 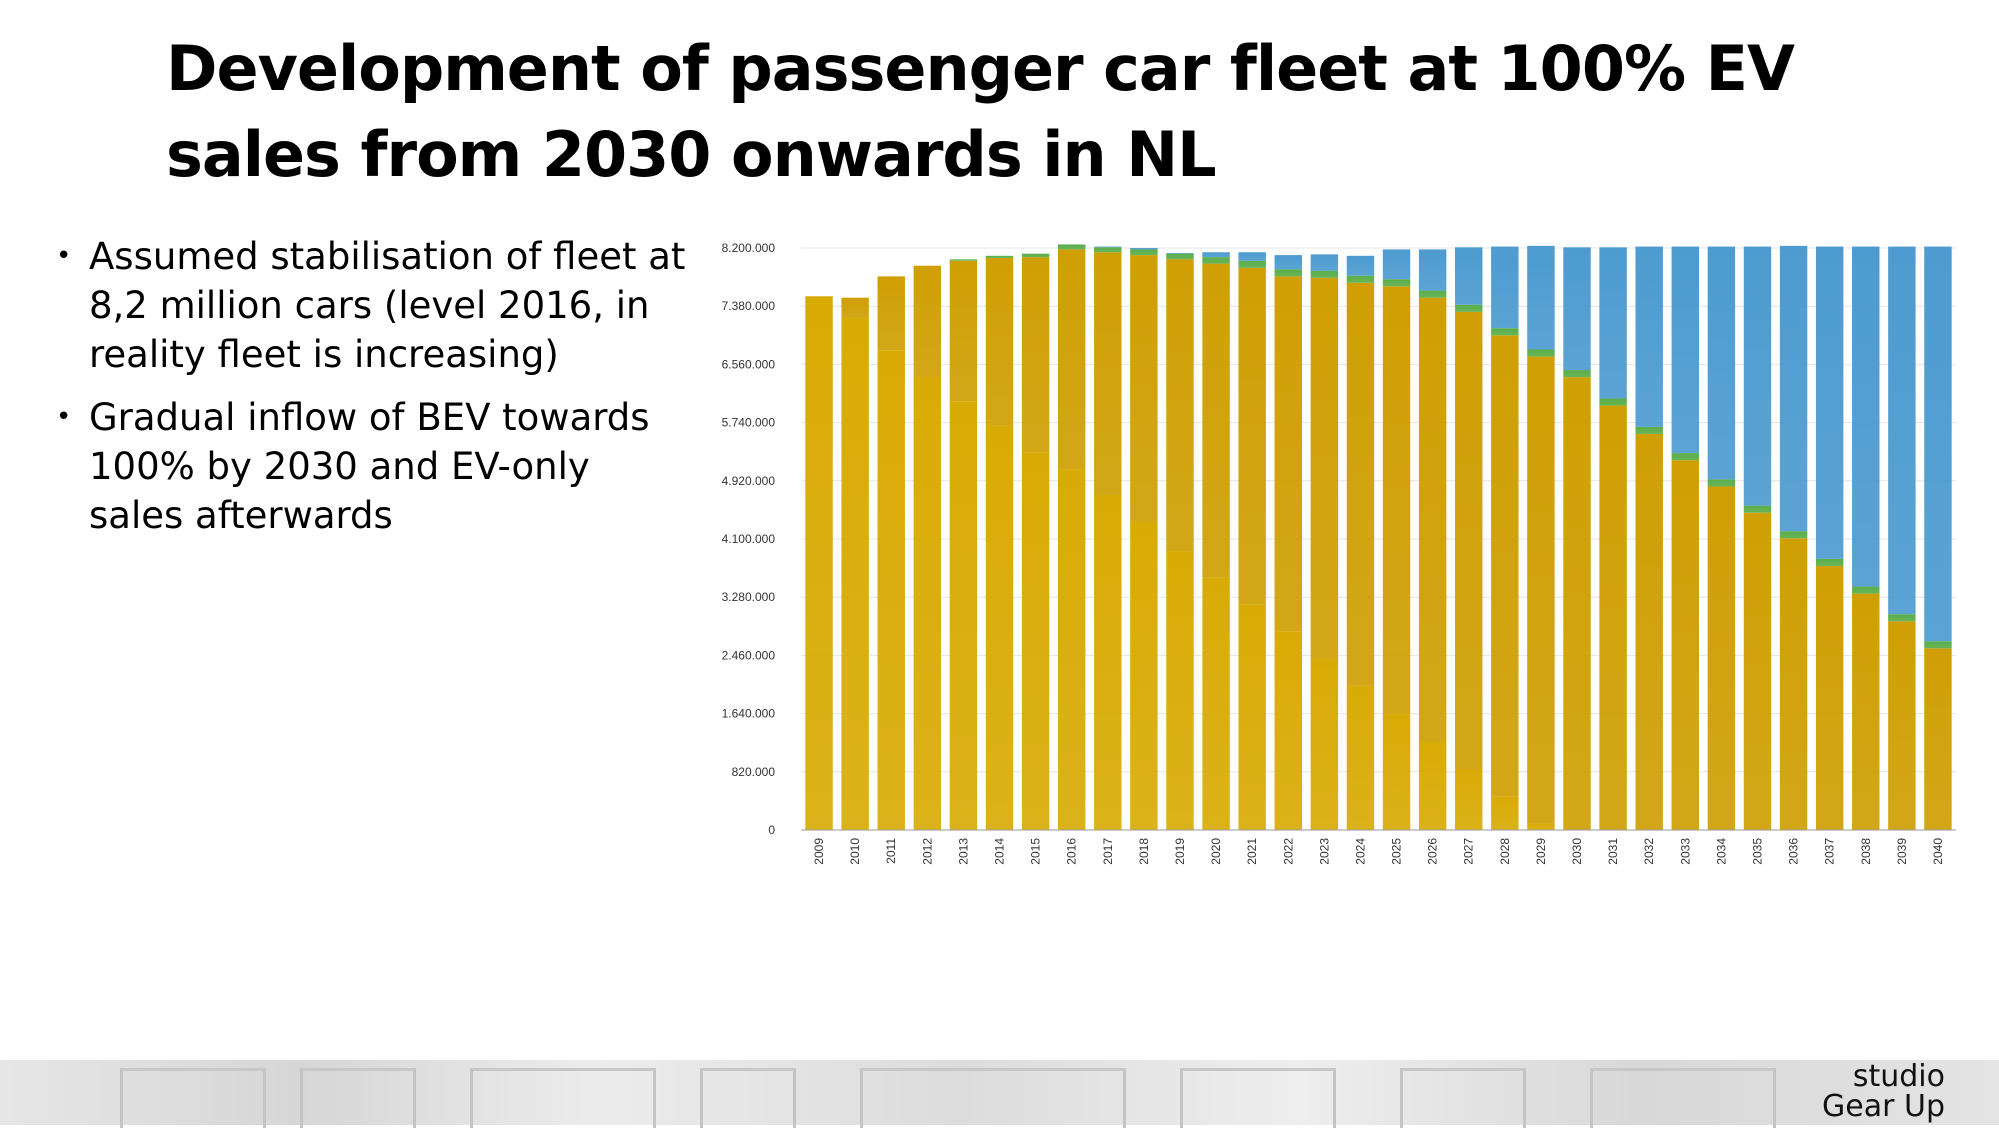 What do you see at coordinates (771, 830) in the screenshot?
I see `y-tick-label: 0` at bounding box center [771, 830].